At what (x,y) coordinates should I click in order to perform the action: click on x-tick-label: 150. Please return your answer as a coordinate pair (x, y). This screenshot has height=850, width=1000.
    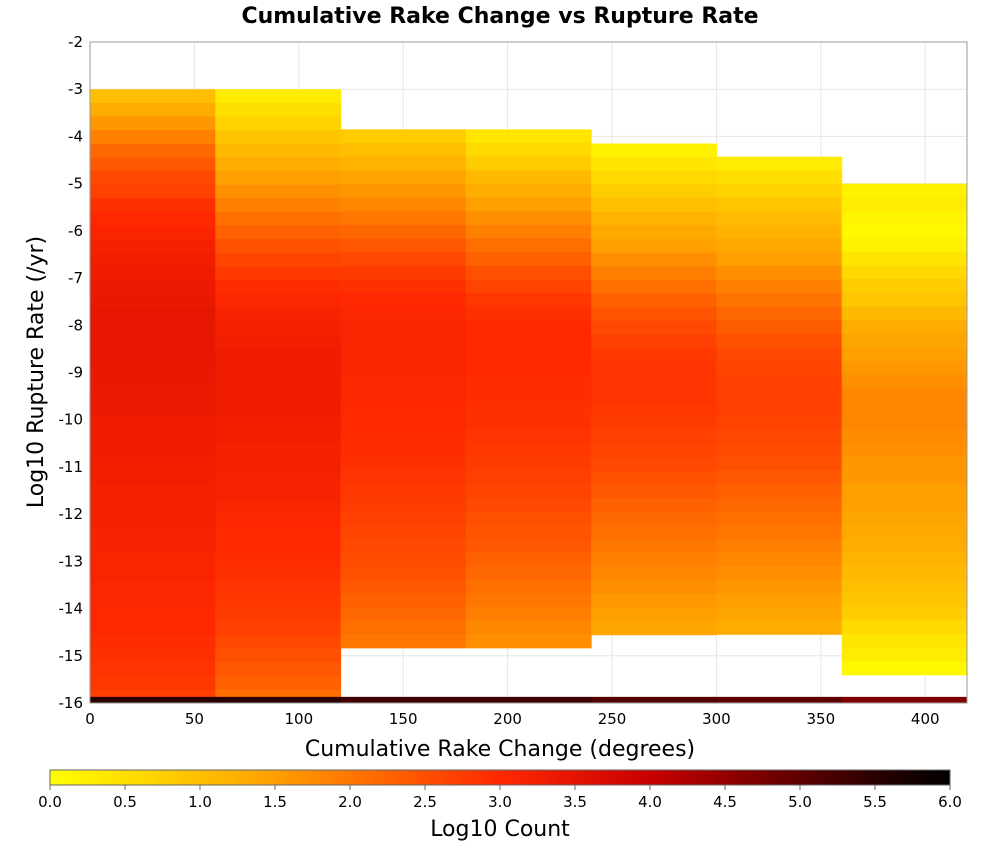
    Looking at the image, I should click on (403, 719).